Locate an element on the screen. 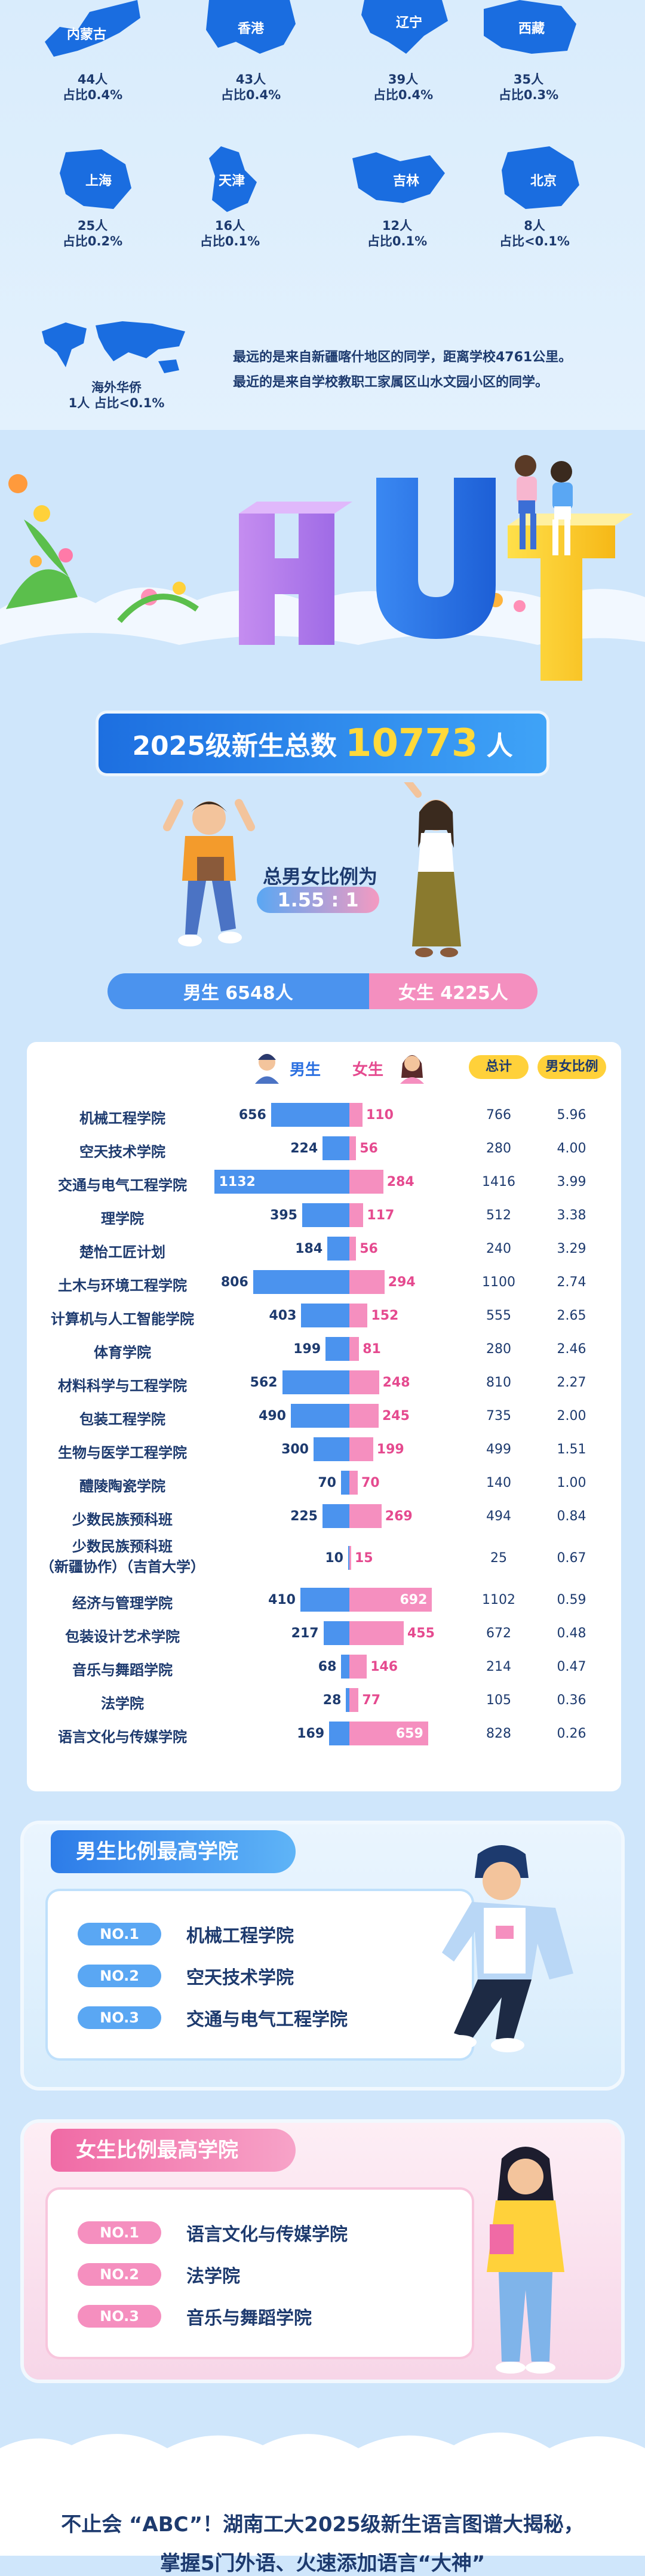  region-count: 39人 is located at coordinates (404, 79).